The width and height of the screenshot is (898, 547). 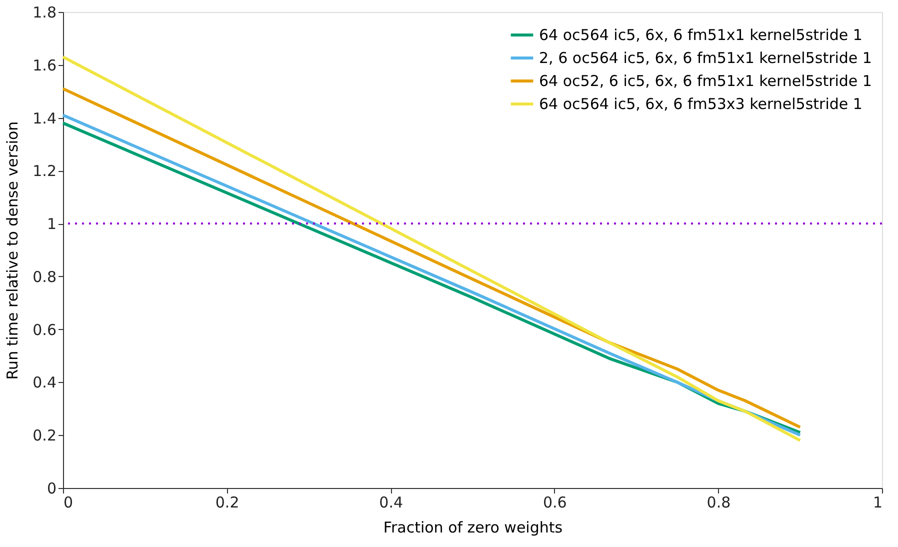 I want to click on x-tick-label: 1, so click(x=877, y=503).